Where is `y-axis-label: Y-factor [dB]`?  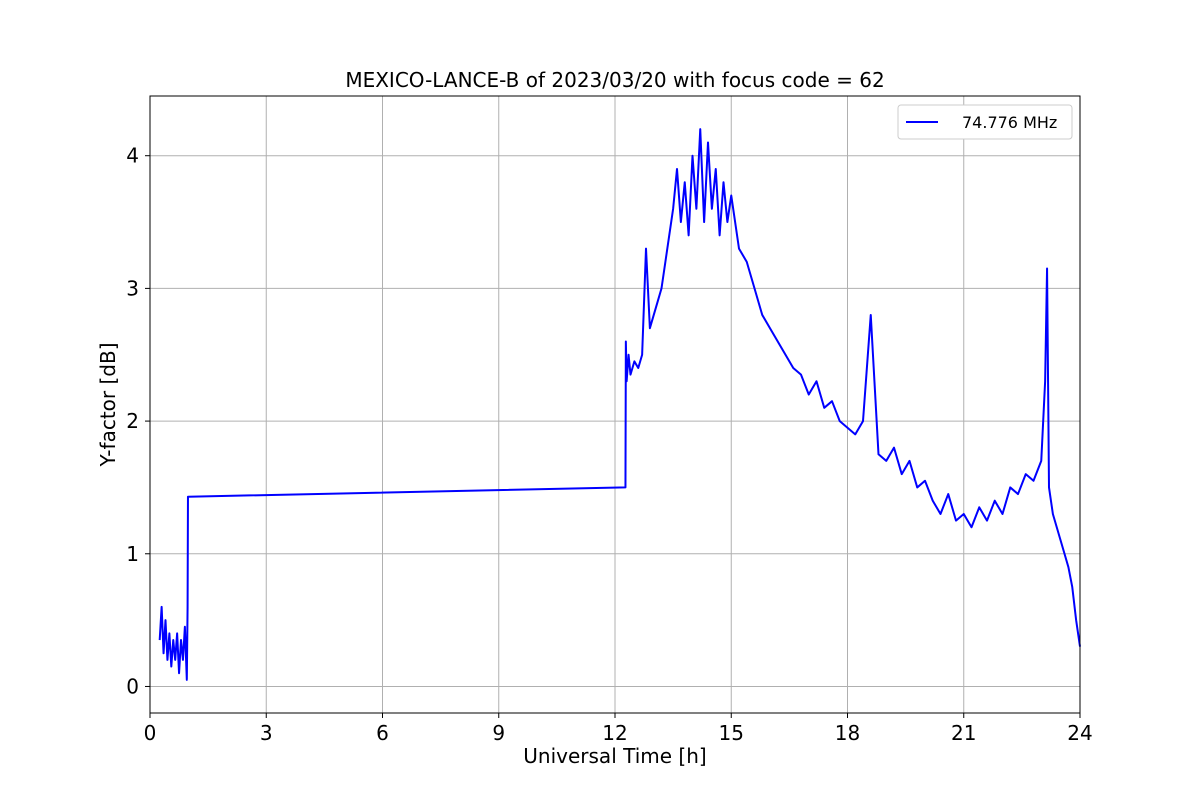
y-axis-label: Y-factor [dB] is located at coordinates (108, 404).